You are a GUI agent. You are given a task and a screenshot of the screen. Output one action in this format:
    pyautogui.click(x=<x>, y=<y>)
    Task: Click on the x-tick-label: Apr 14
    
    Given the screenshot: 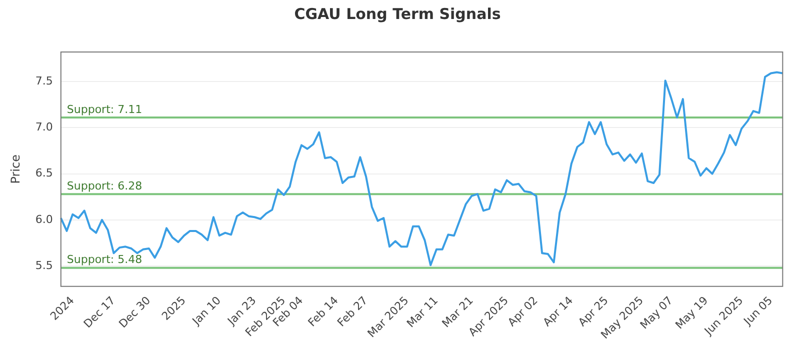 What is the action you would take?
    pyautogui.click(x=558, y=311)
    